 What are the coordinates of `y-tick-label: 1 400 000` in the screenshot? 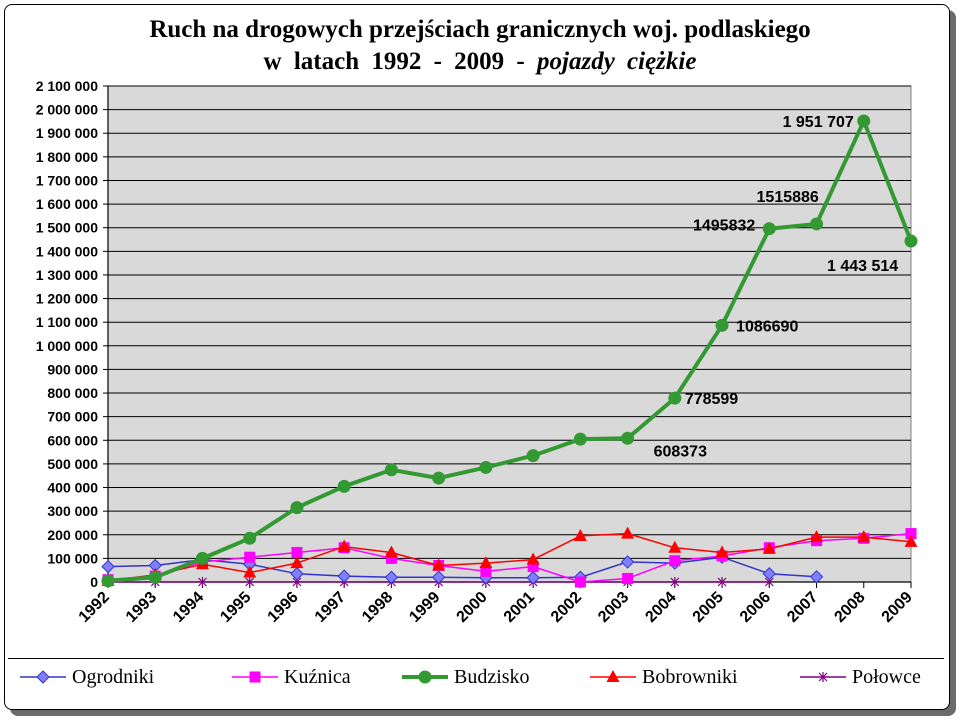 It's located at (67, 251).